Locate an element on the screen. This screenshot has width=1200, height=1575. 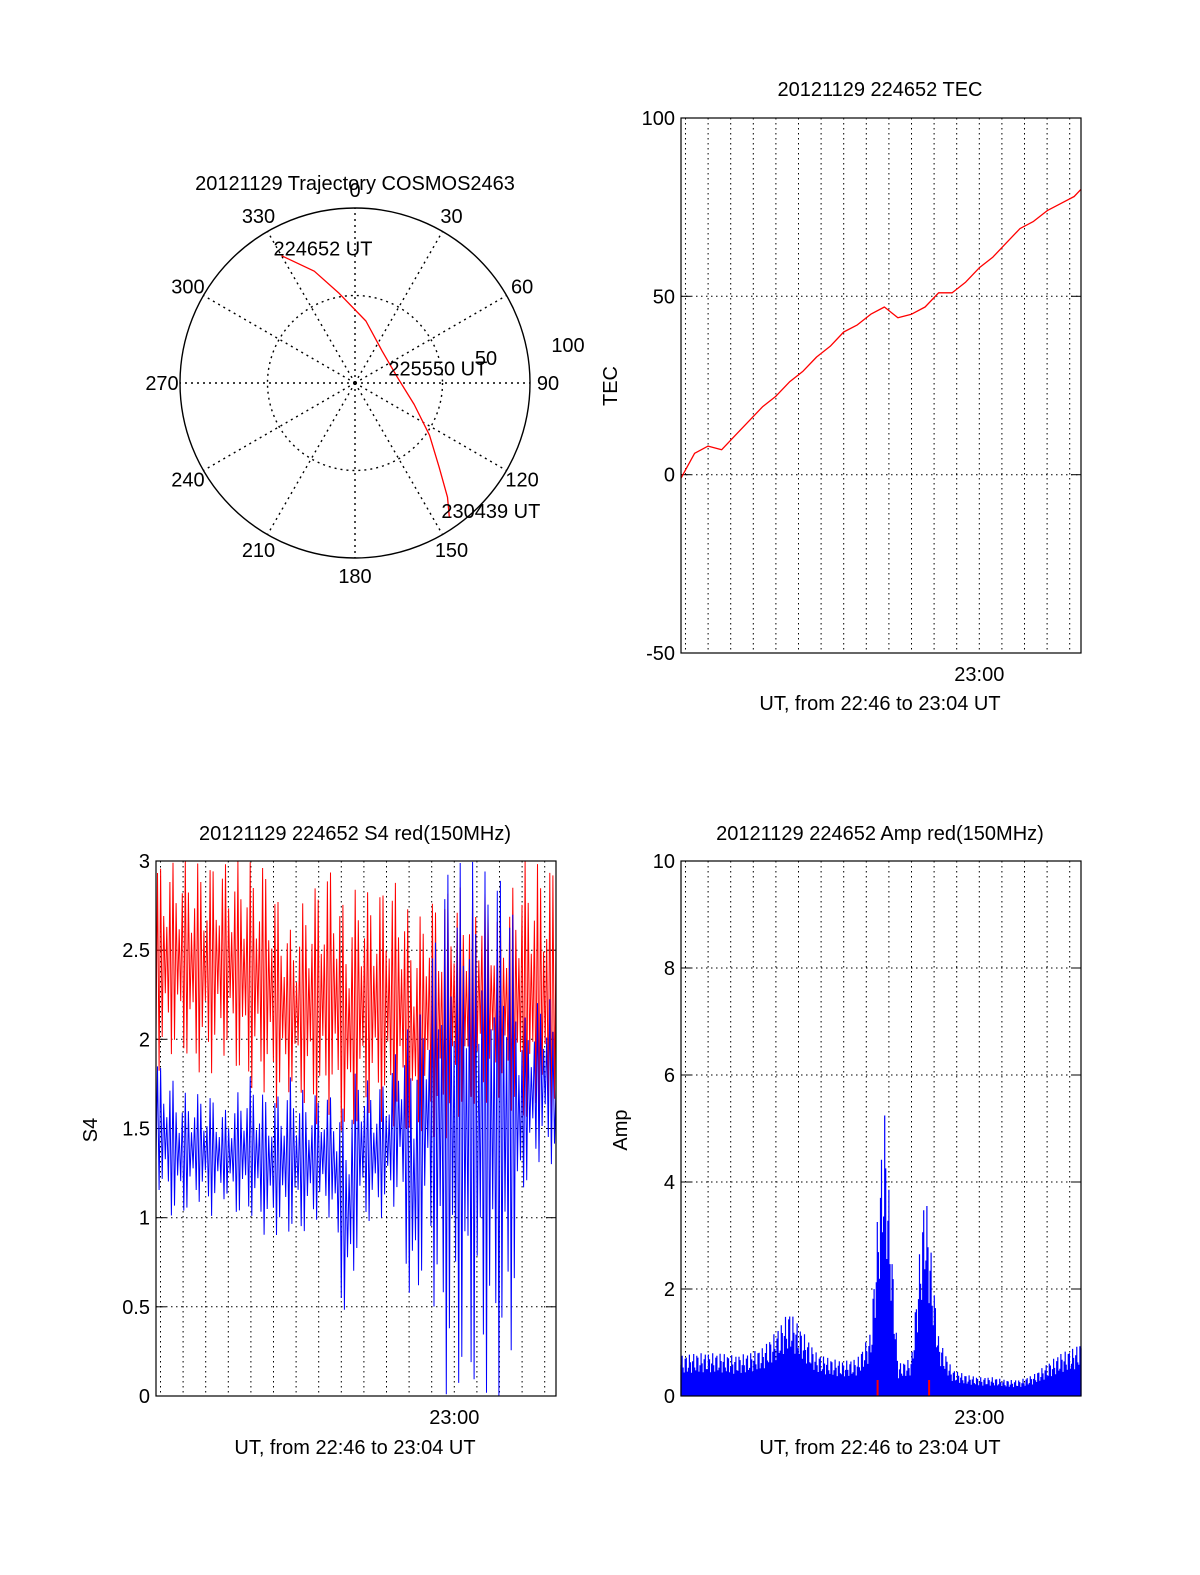
s4-title: 20121129 224652 S4 red(150MHz) is located at coordinates (355, 834).